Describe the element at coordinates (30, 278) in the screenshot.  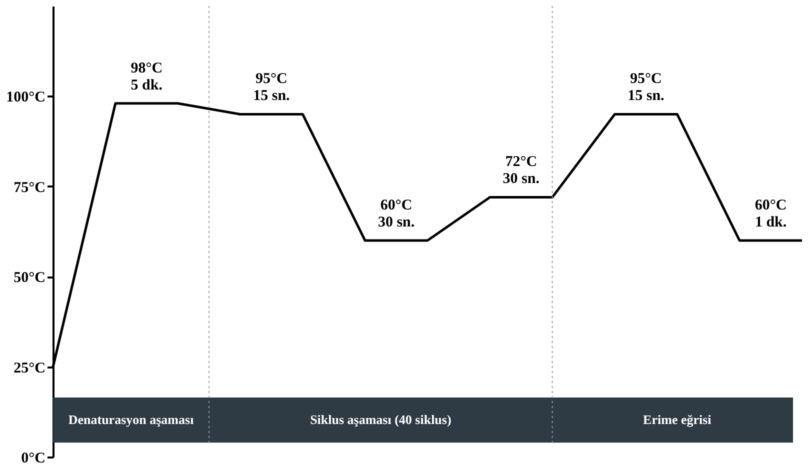
I see `y-tick-label: 50°C` at that location.